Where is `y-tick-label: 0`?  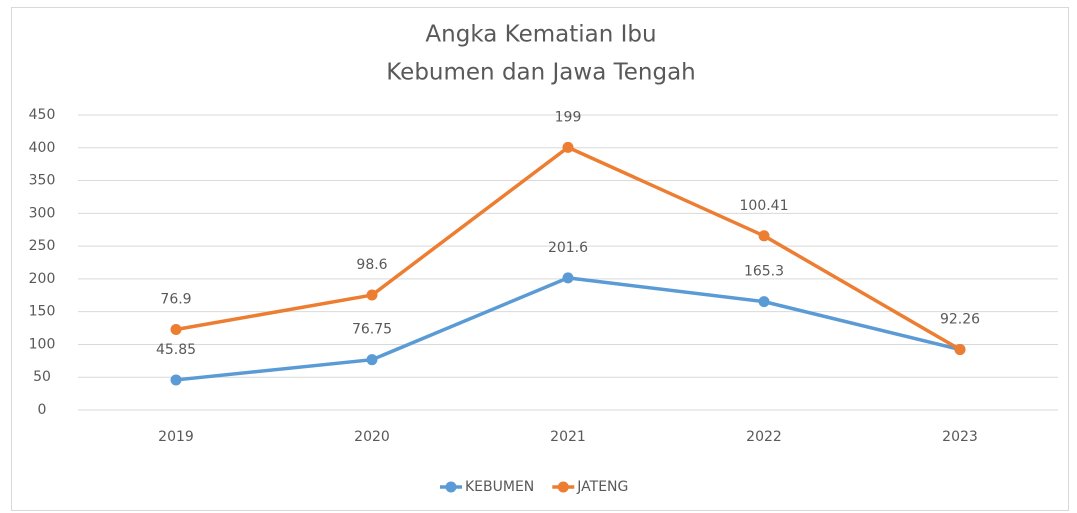 y-tick-label: 0 is located at coordinates (42, 410).